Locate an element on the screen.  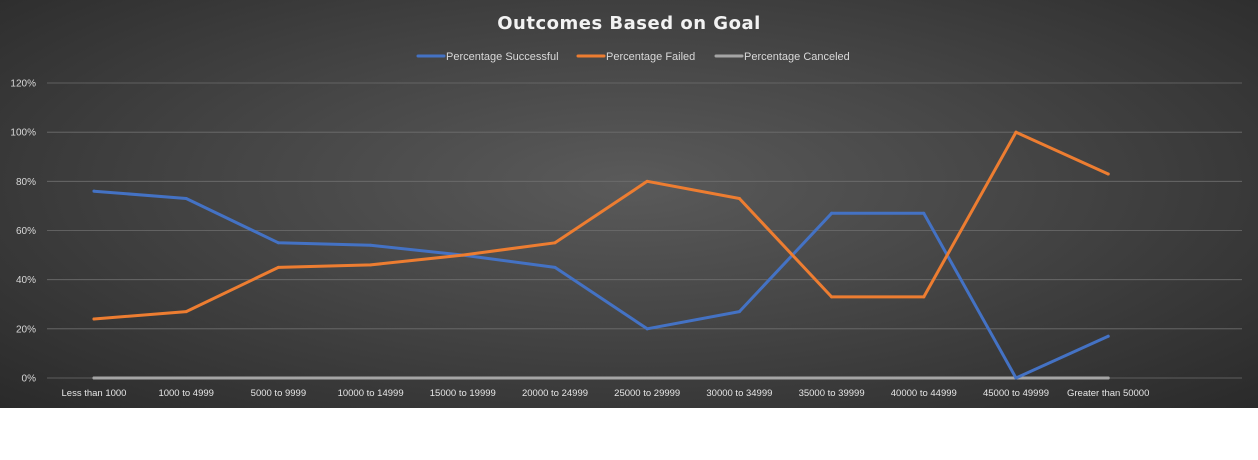
chart-title: Outcomes Based on Goal is located at coordinates (629, 23).